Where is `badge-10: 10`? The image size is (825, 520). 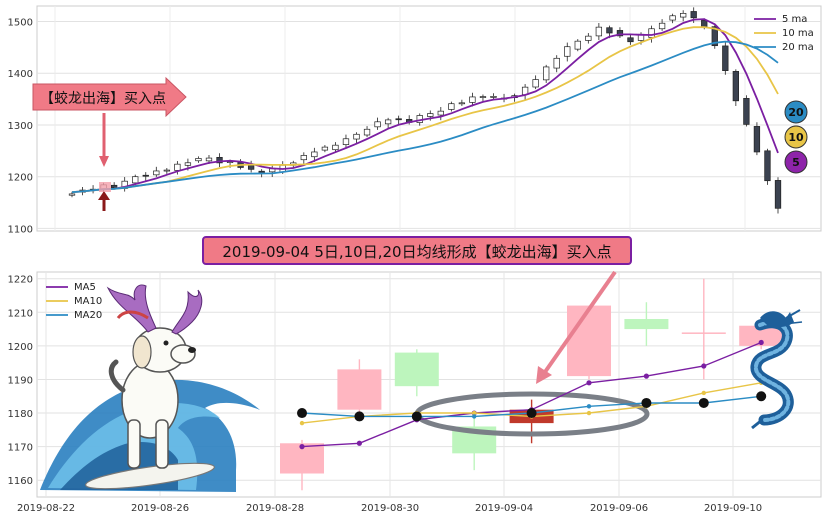
badge-10: 10 is located at coordinates (796, 137).